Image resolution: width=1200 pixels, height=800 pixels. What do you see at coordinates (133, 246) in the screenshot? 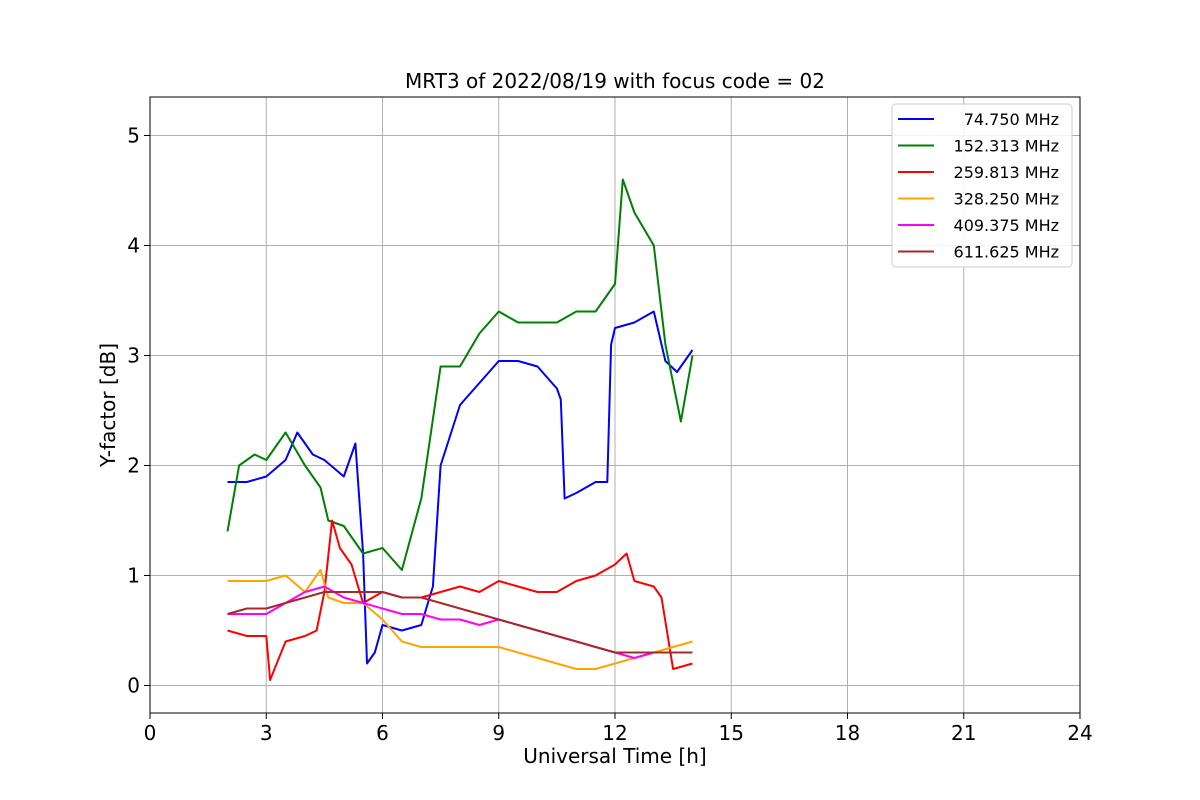
I see `y-tick-label: 4` at bounding box center [133, 246].